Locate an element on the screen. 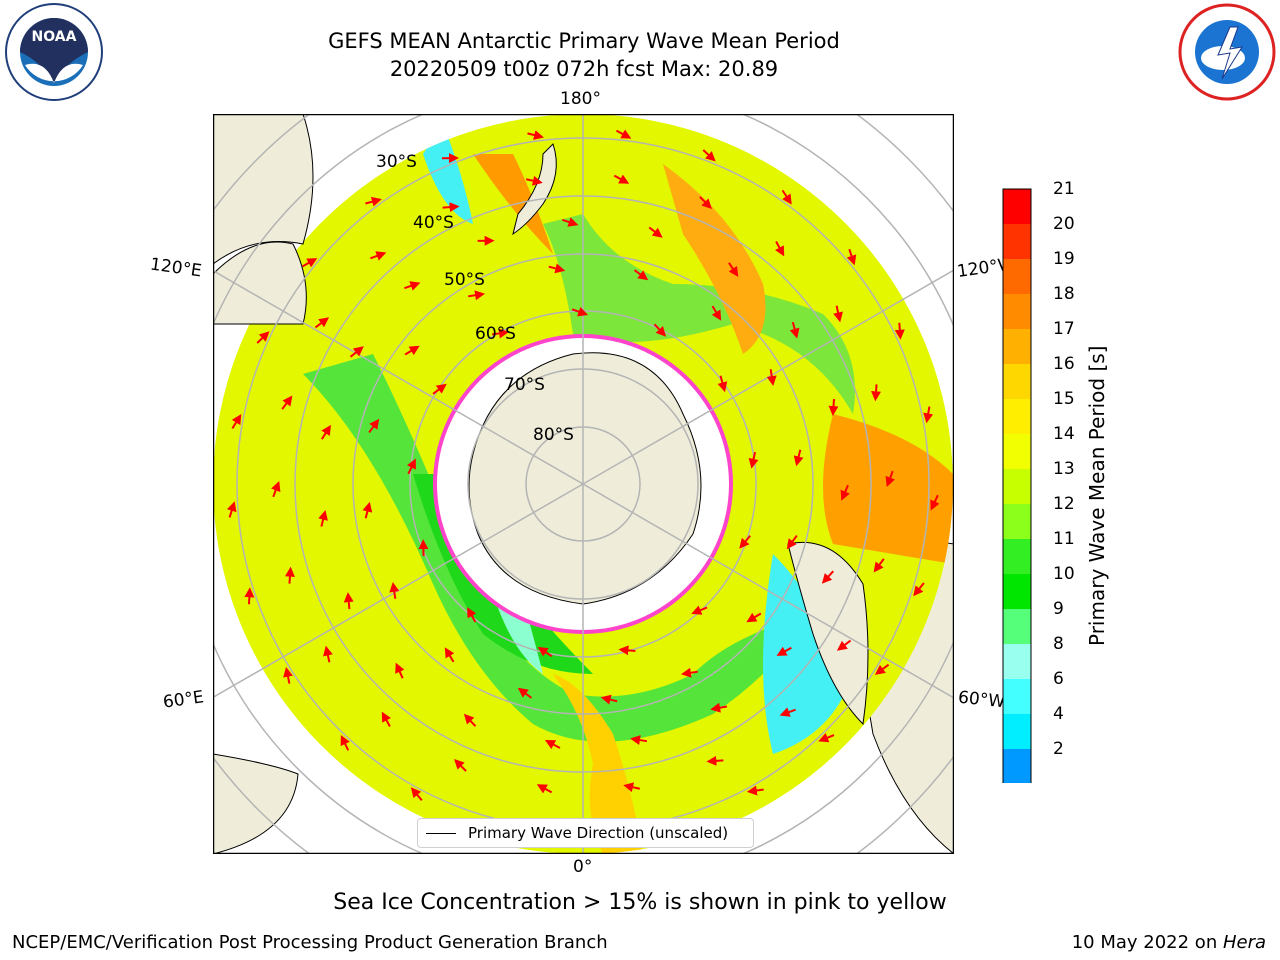 The image size is (1280, 960). lon-label-60e: 60°E is located at coordinates (183, 700).